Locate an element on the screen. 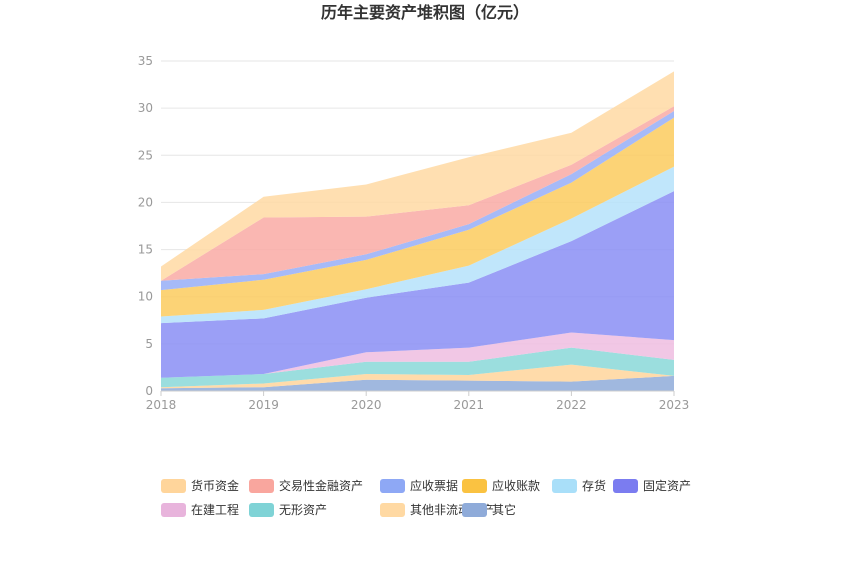 The width and height of the screenshot is (850, 574). x-tick-label: 2022 is located at coordinates (571, 405).